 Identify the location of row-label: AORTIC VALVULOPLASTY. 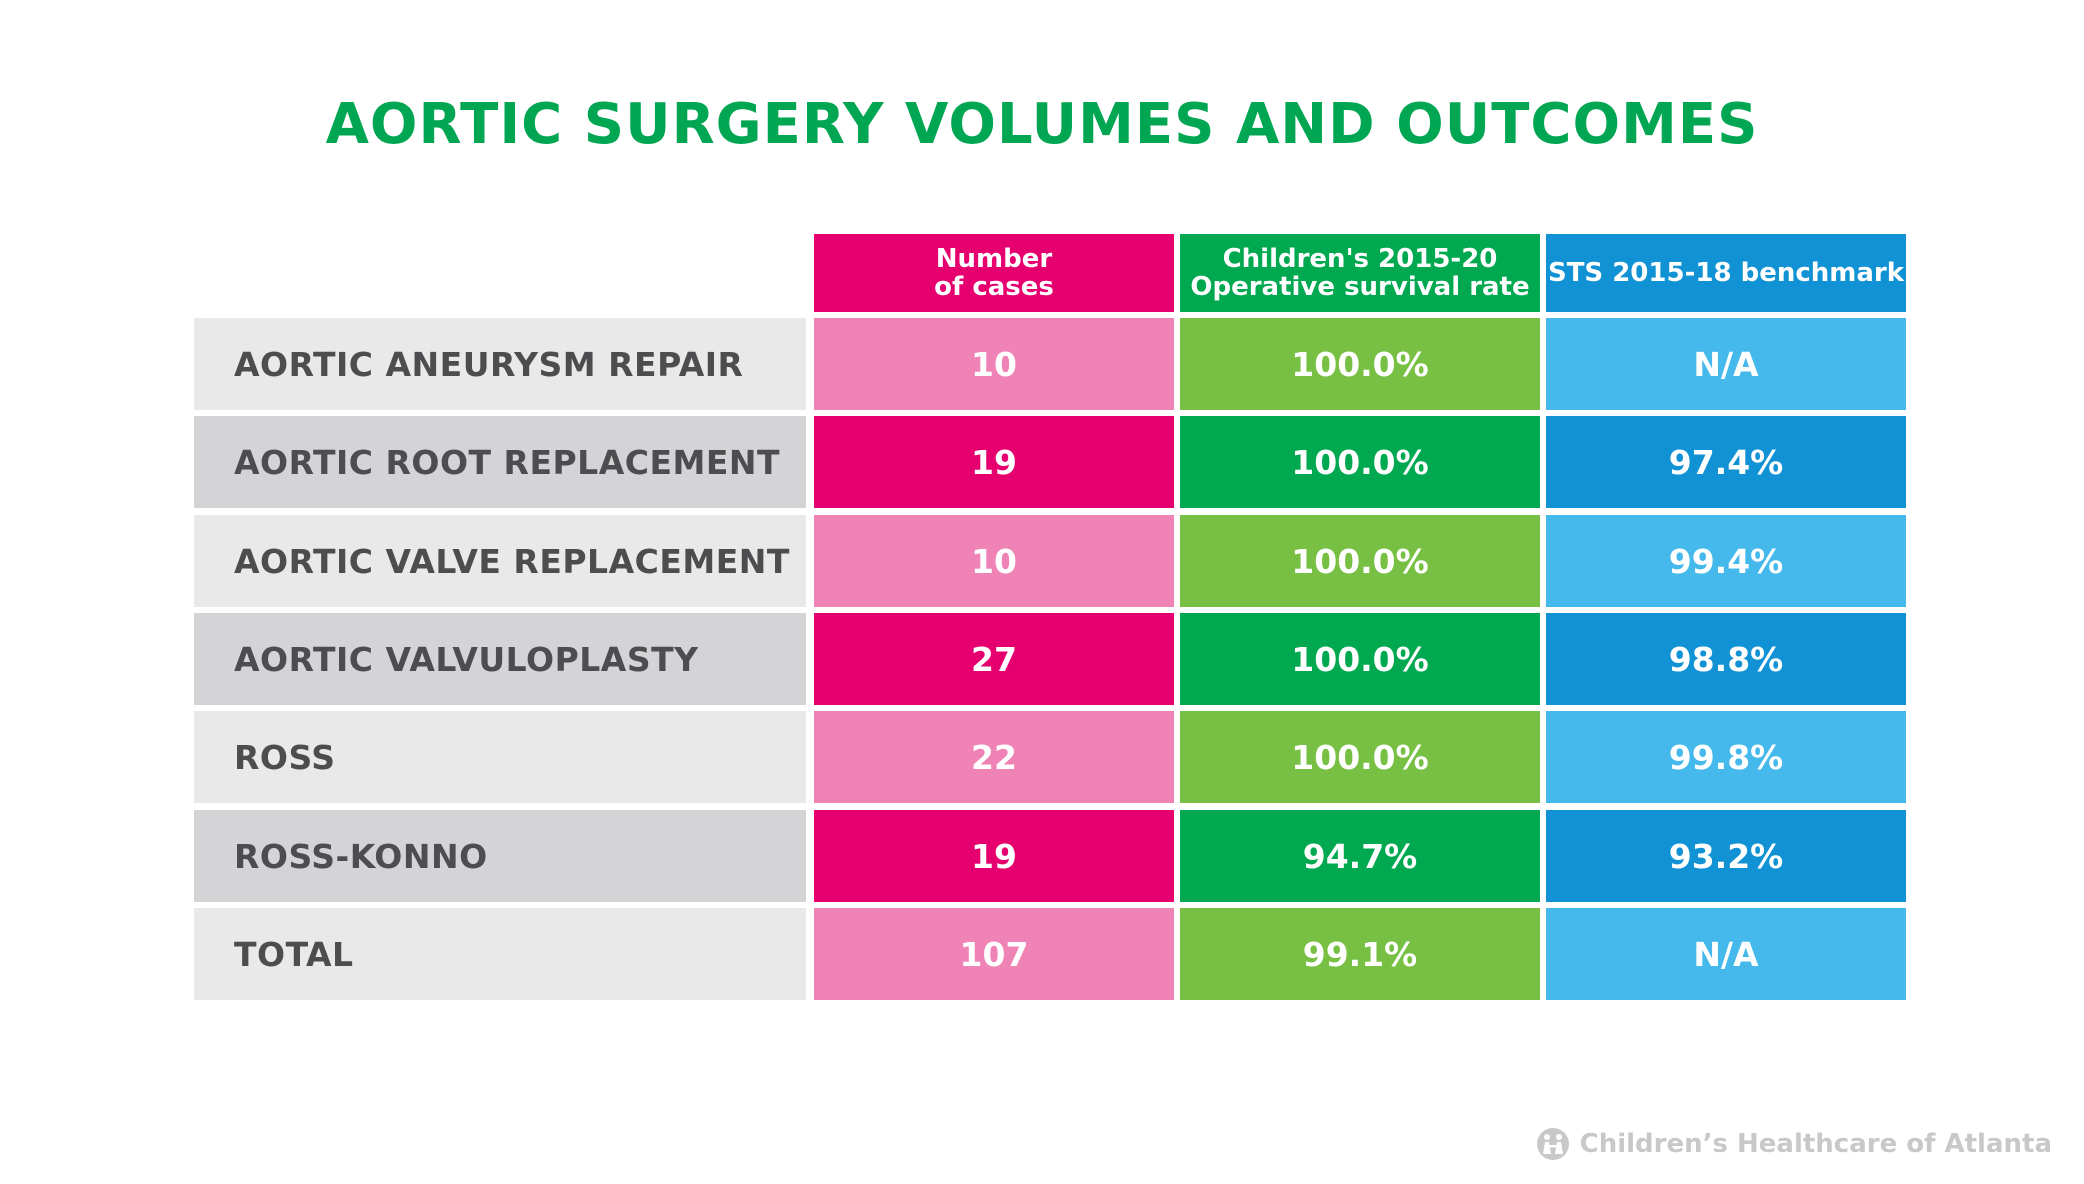
(500, 659).